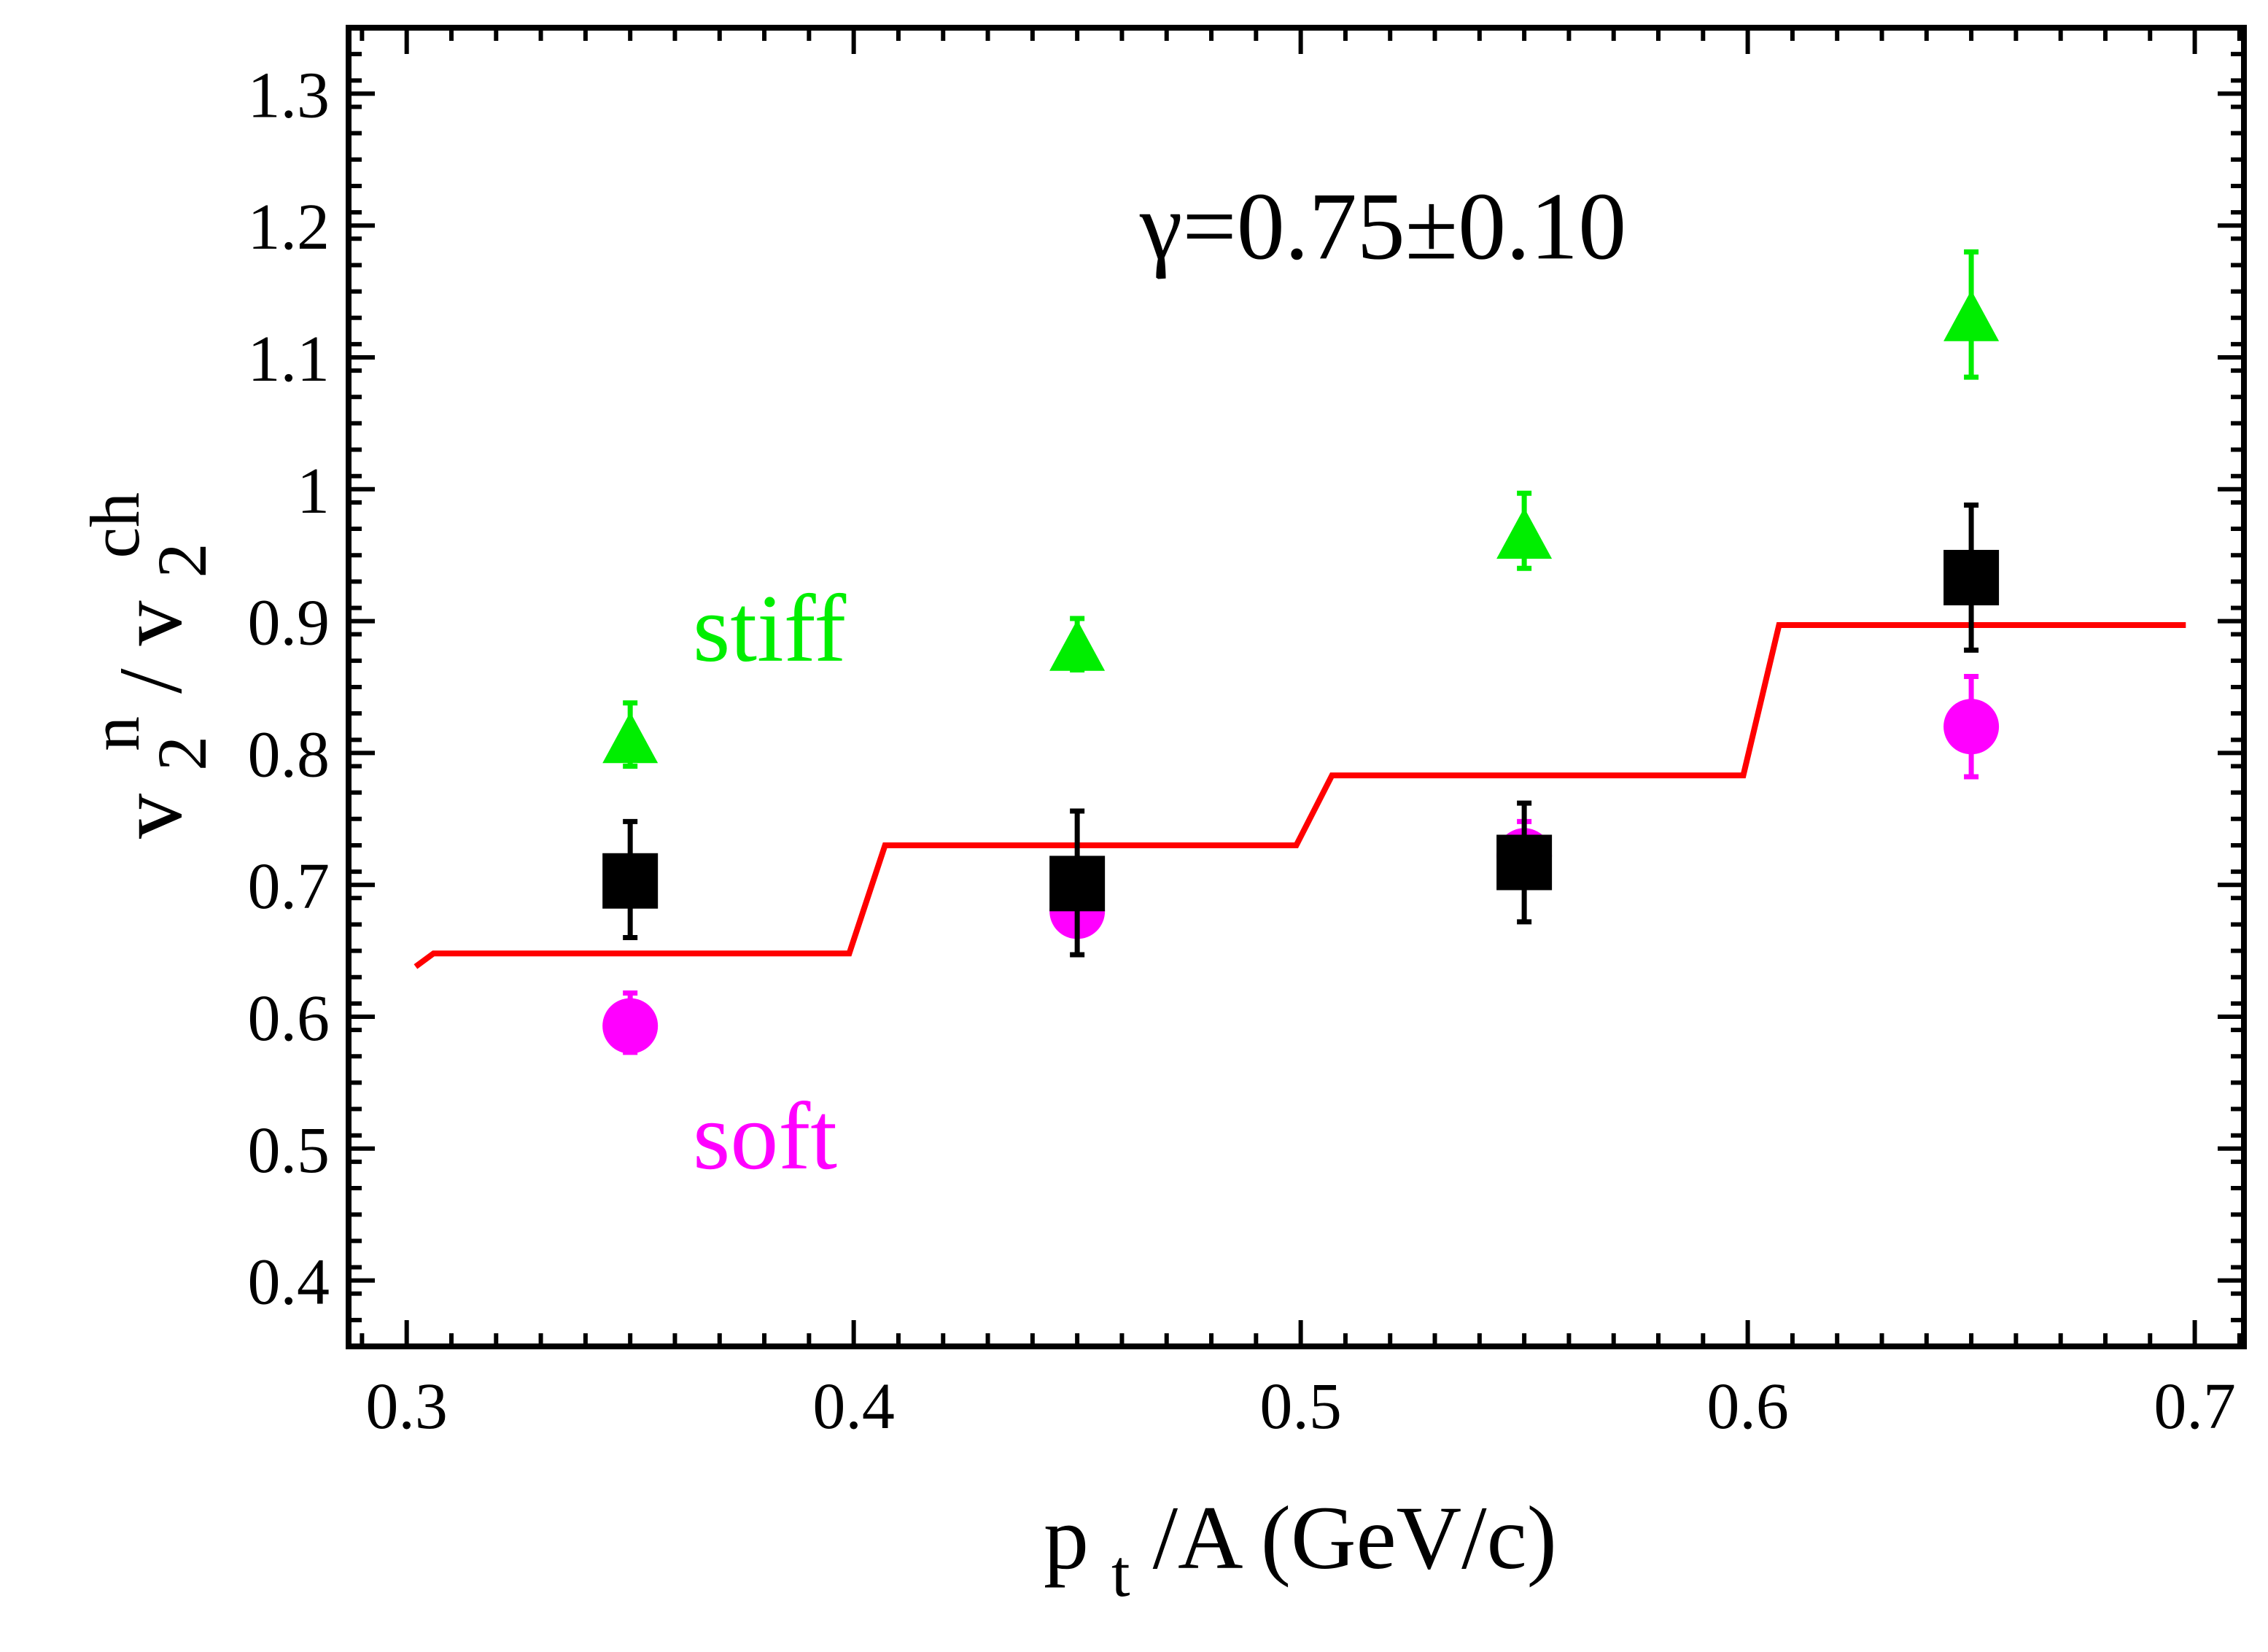 The image size is (2268, 1652). Describe the element at coordinates (115, 525) in the screenshot. I see `y-axis-title-sup2: ch` at that location.